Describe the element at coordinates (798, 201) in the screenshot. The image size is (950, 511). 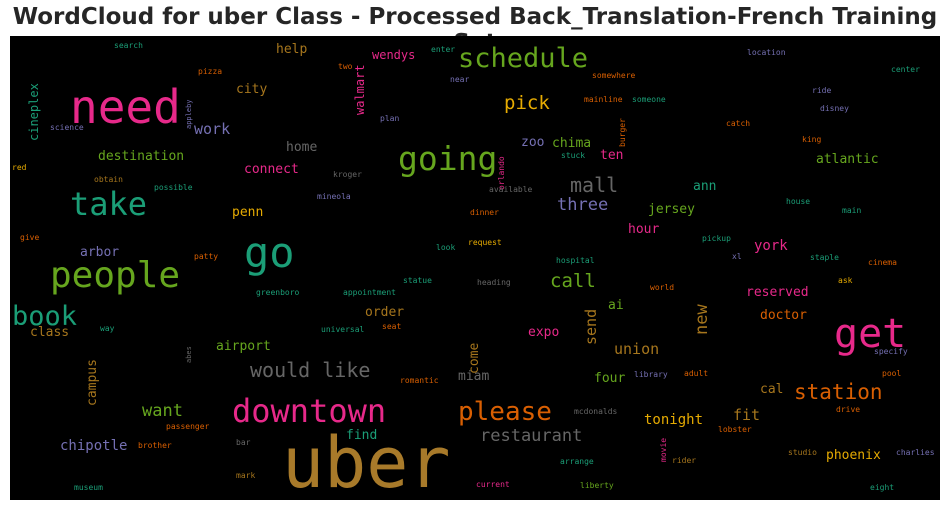
I see `word-house: house` at that location.